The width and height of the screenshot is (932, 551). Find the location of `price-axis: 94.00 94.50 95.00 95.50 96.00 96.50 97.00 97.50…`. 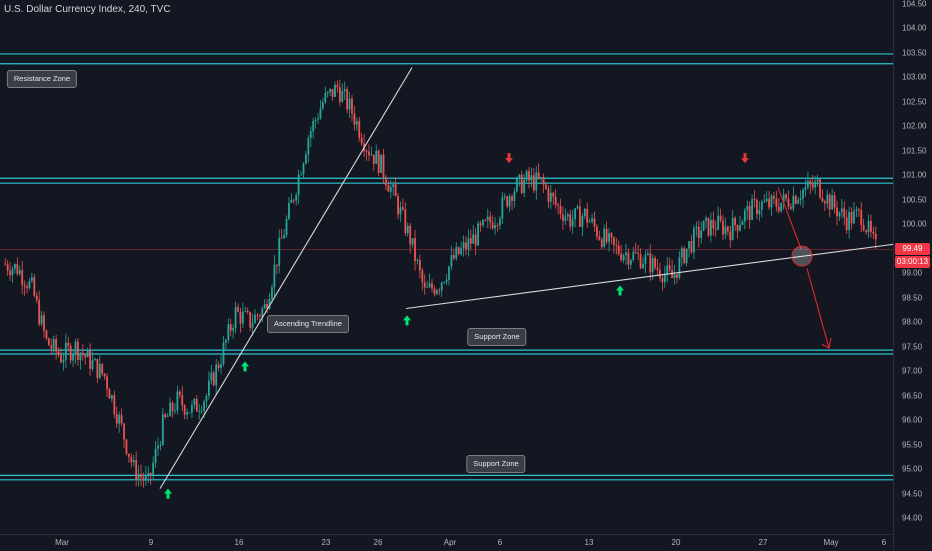

price-axis: 94.00 94.50 95.00 95.50 96.00 96.50 97.00 97.50… is located at coordinates (912, 275).